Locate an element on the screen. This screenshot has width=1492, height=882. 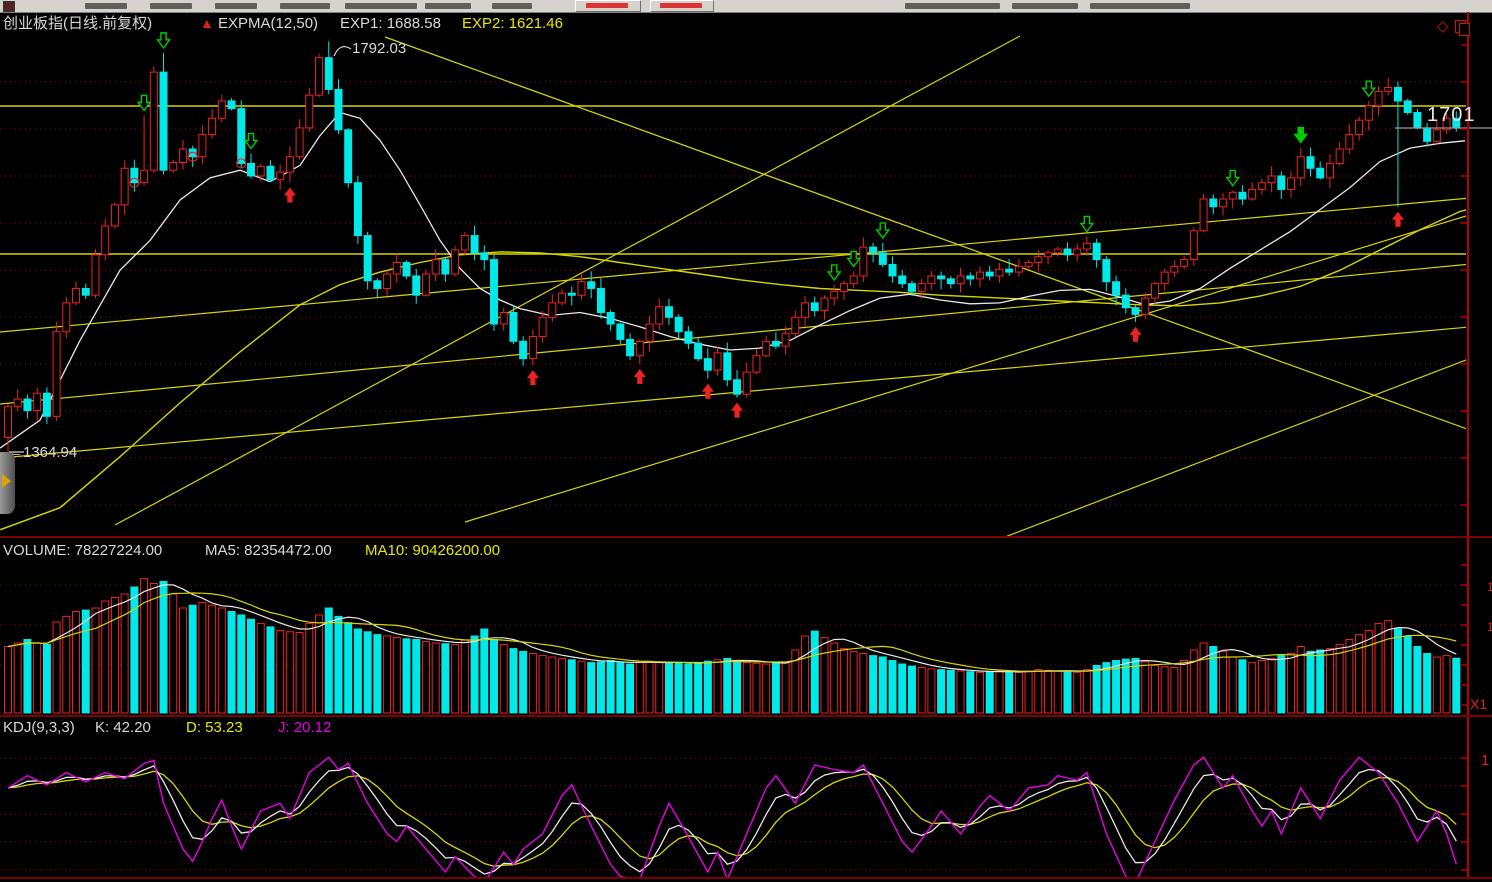
expand-arrow-icon is located at coordinates (6, 481).